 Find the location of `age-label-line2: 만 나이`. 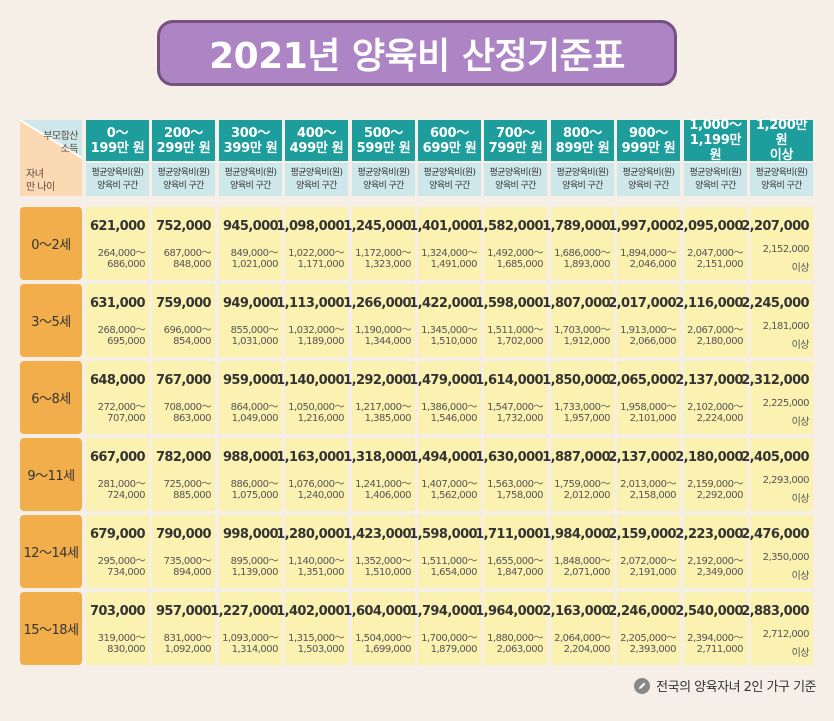

age-label-line2: 만 나이 is located at coordinates (40, 187).